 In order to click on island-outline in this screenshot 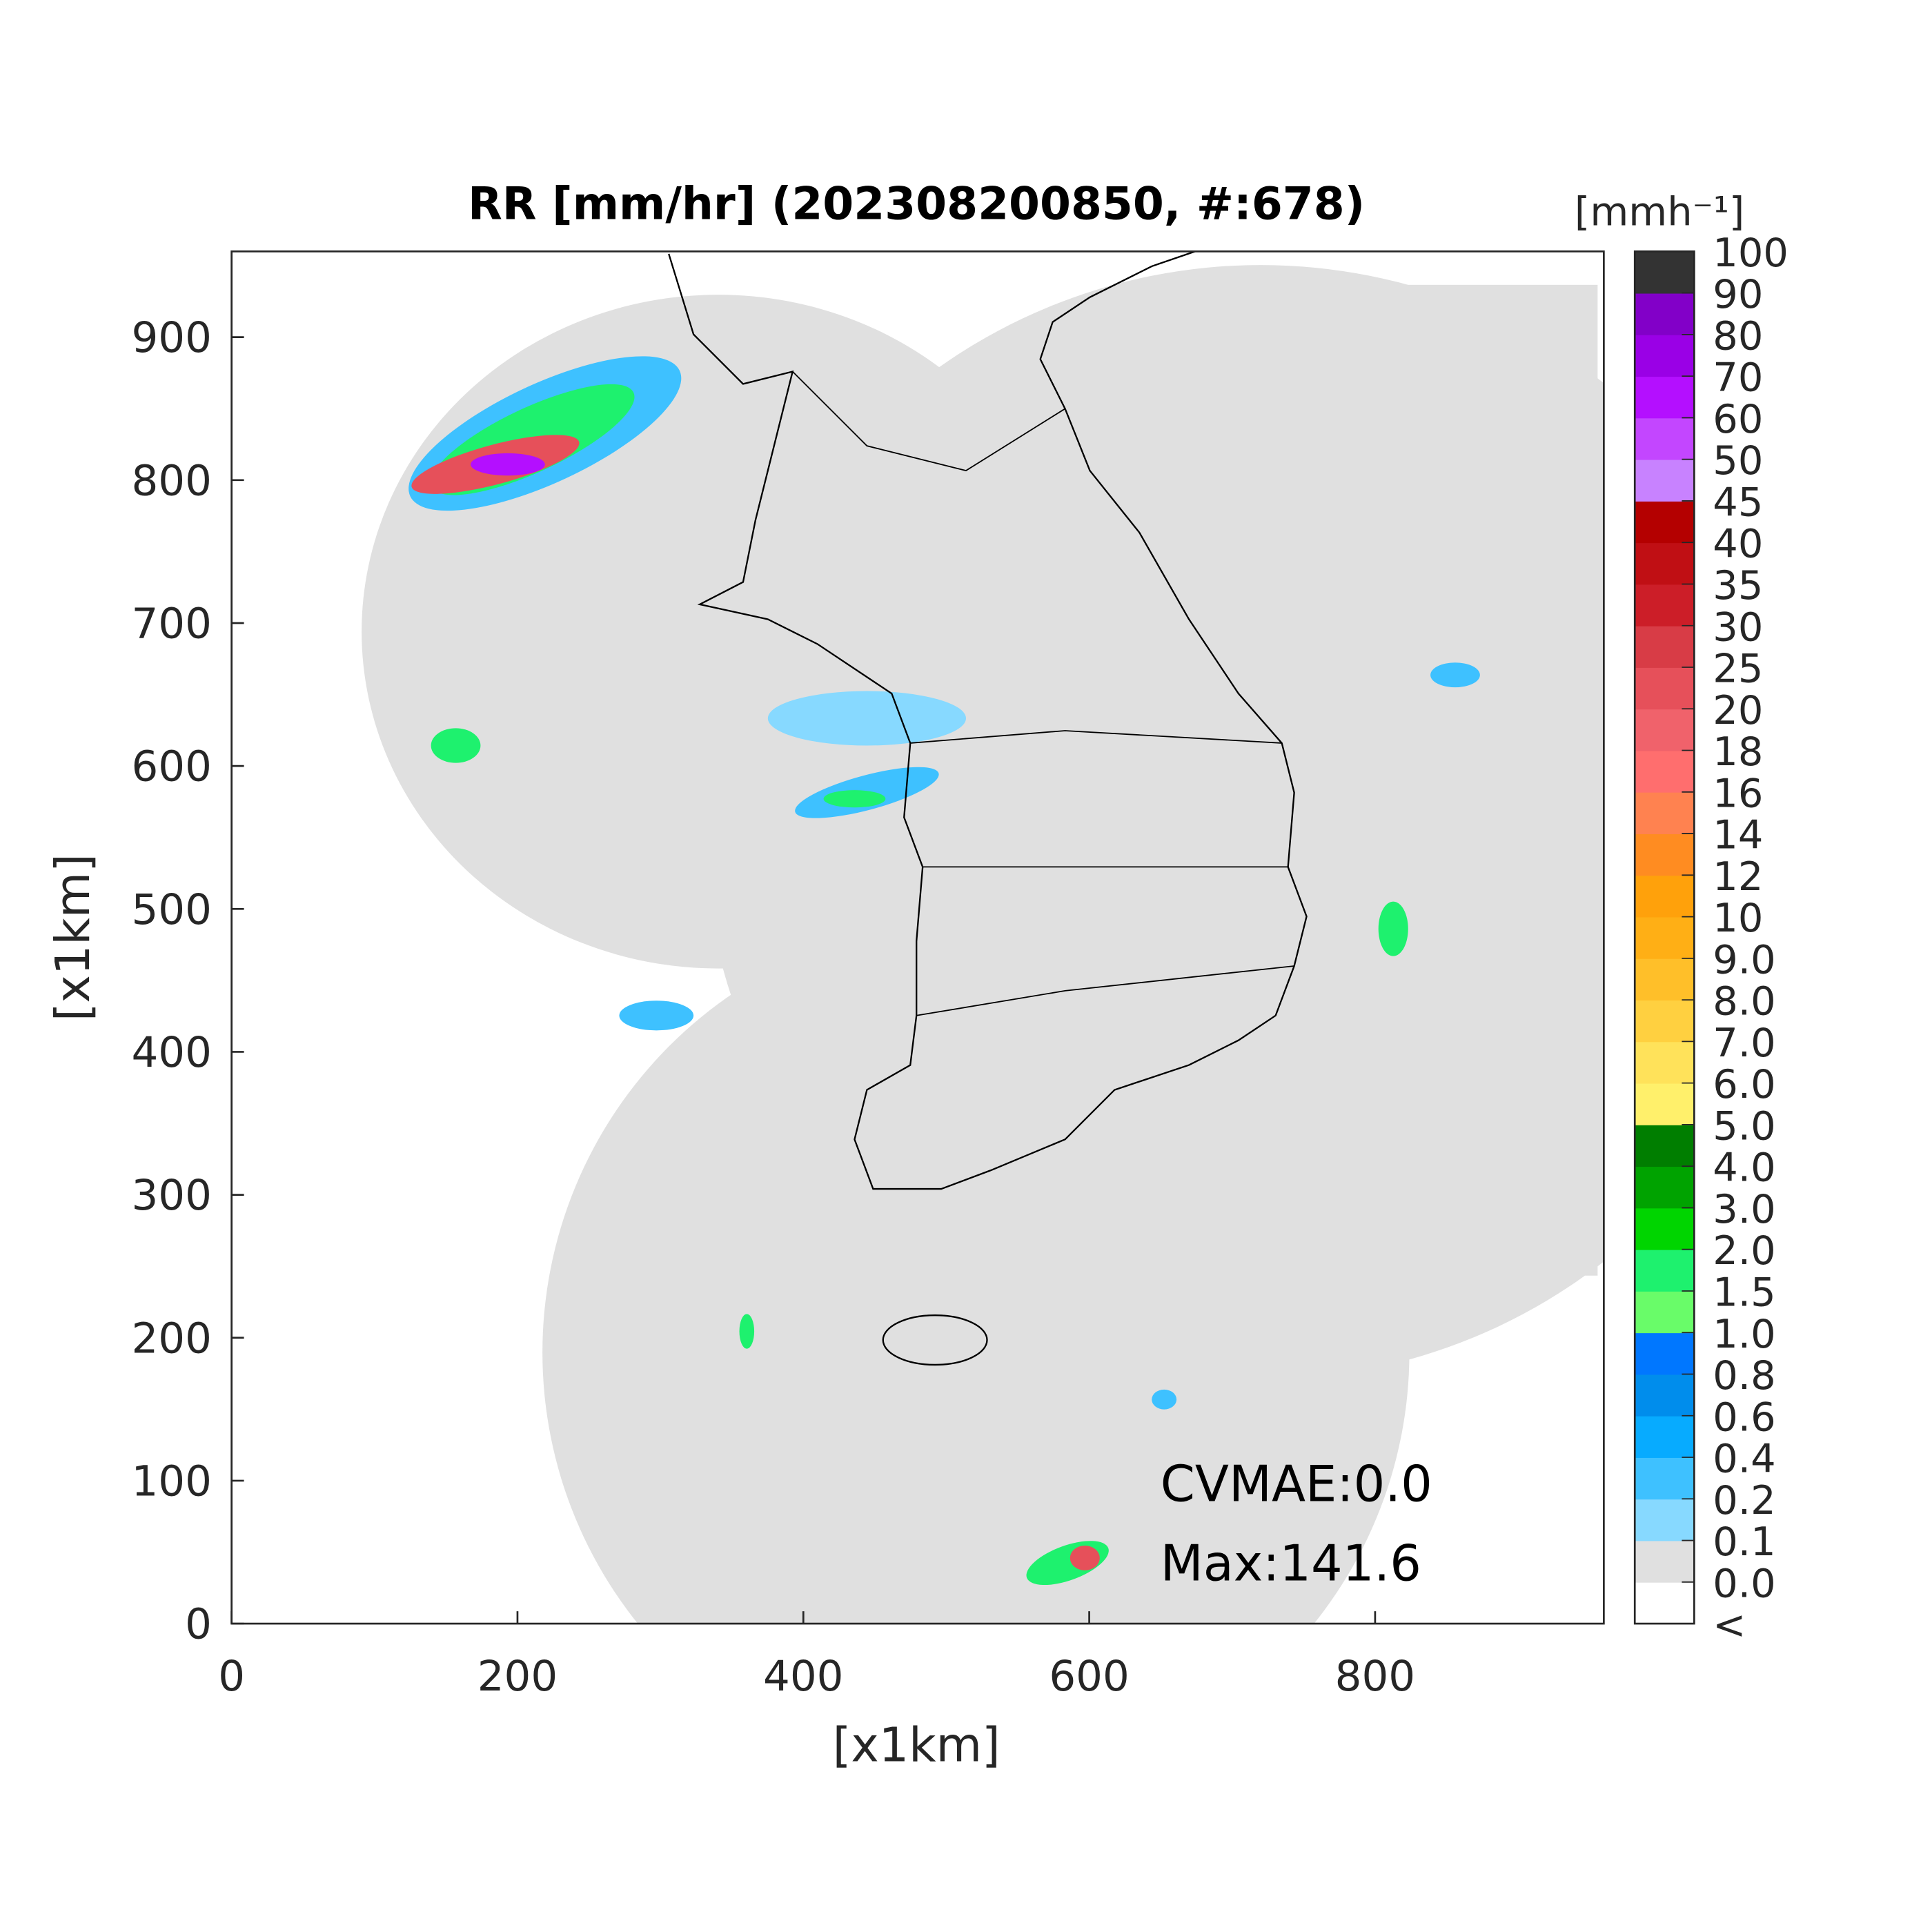, I will do `click(935, 1340)`.